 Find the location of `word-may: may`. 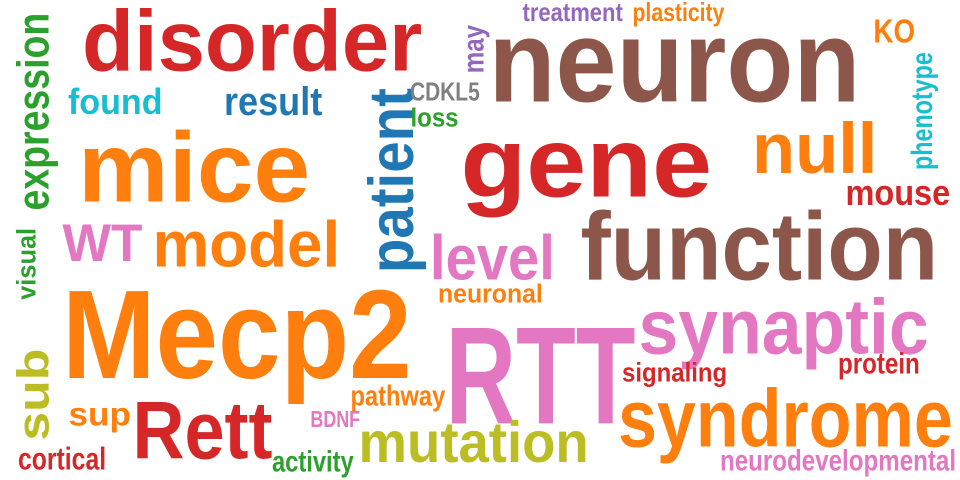

word-may: may is located at coordinates (474, 49).